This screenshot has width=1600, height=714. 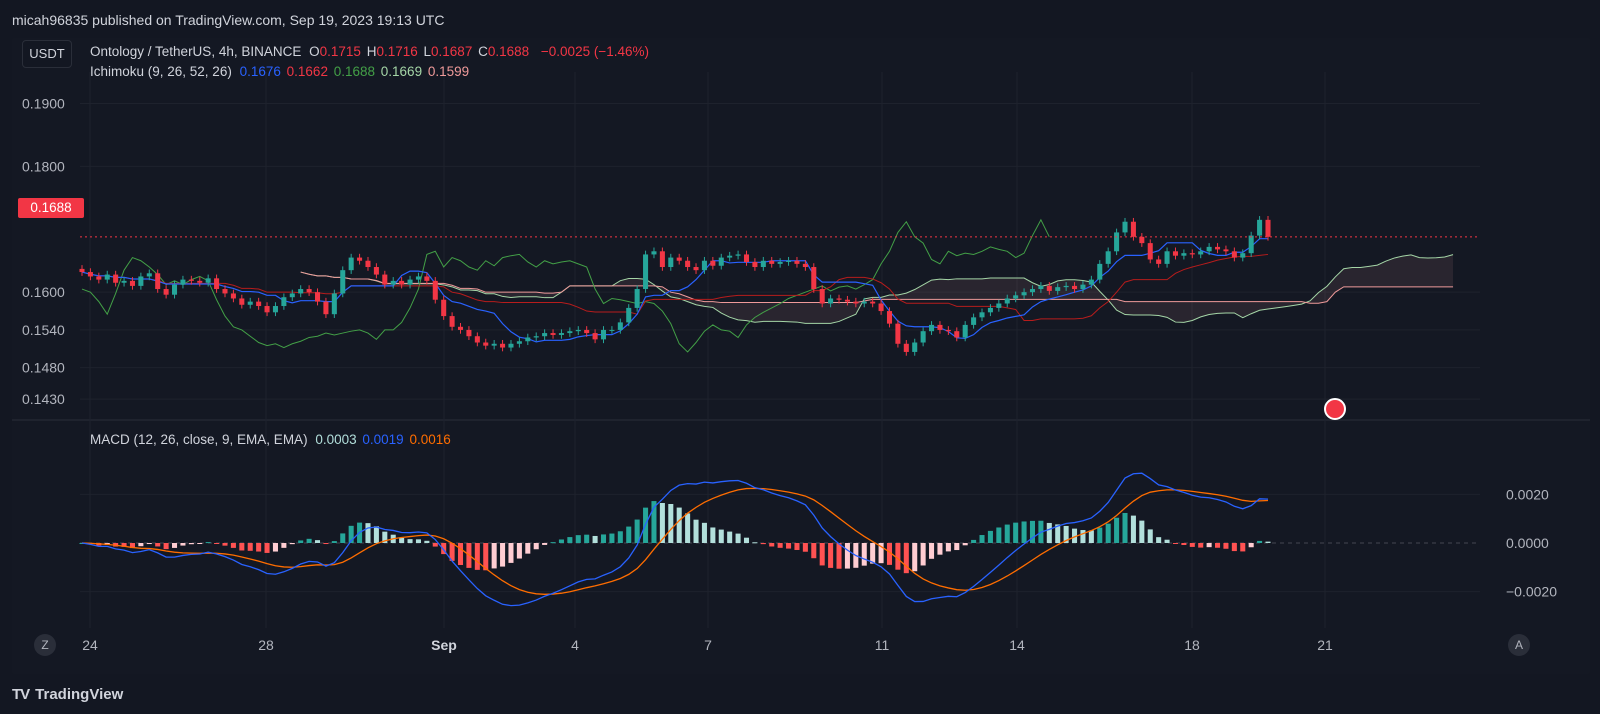 I want to click on x-tick-label: 4, so click(x=575, y=645).